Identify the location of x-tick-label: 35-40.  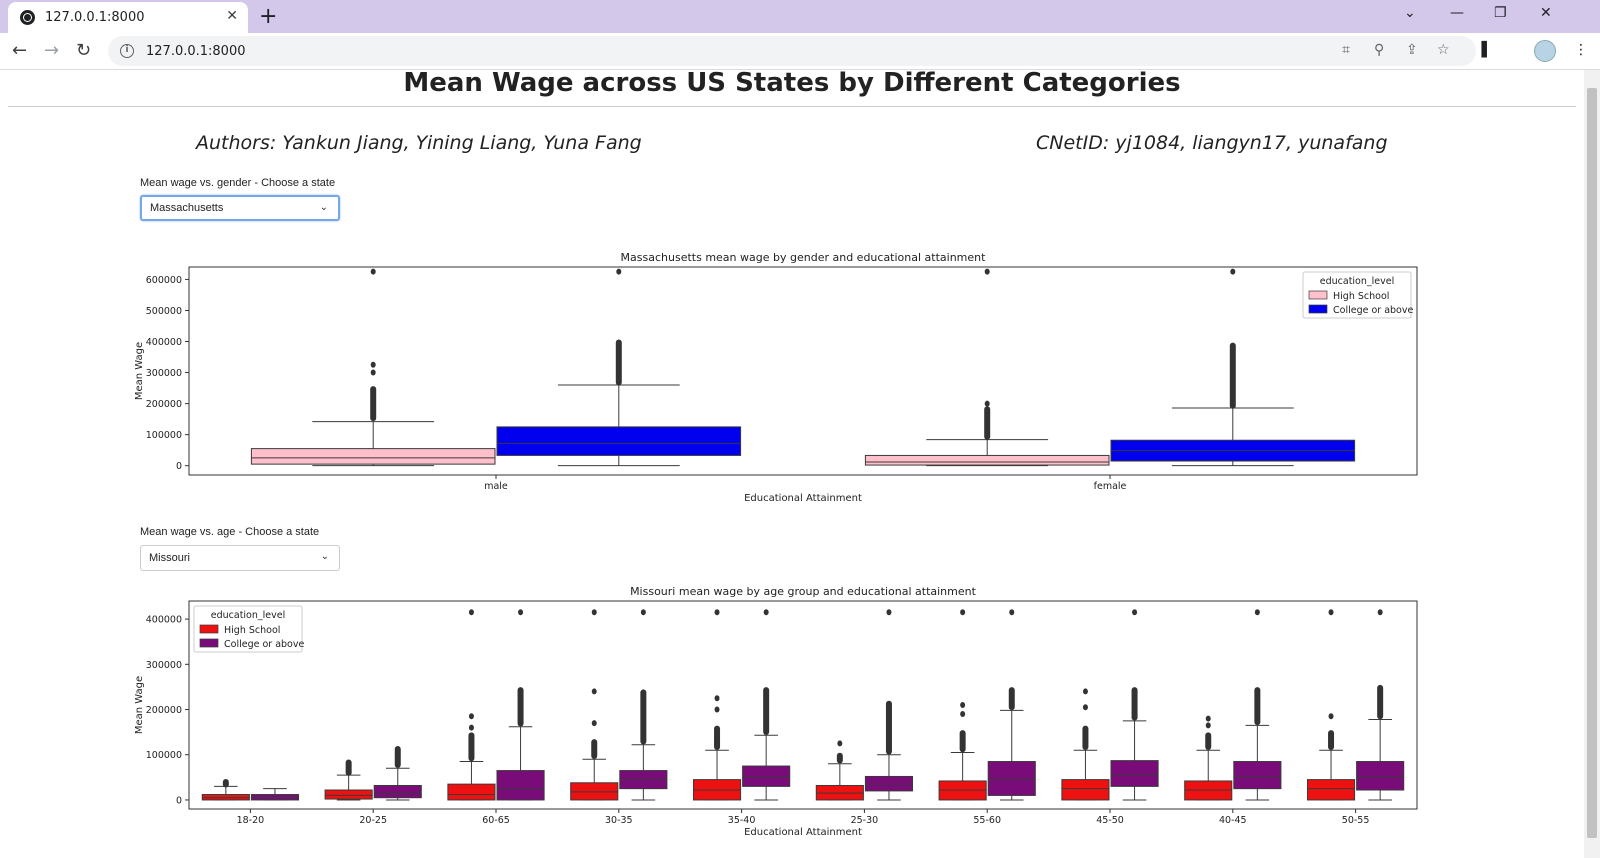
(742, 820).